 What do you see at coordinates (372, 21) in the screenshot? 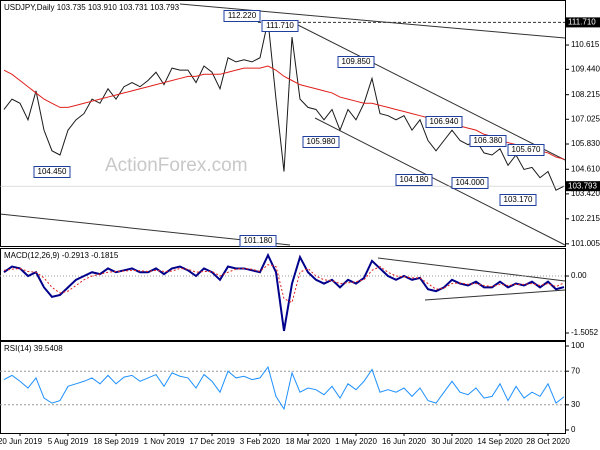
I see `trend-line` at bounding box center [372, 21].